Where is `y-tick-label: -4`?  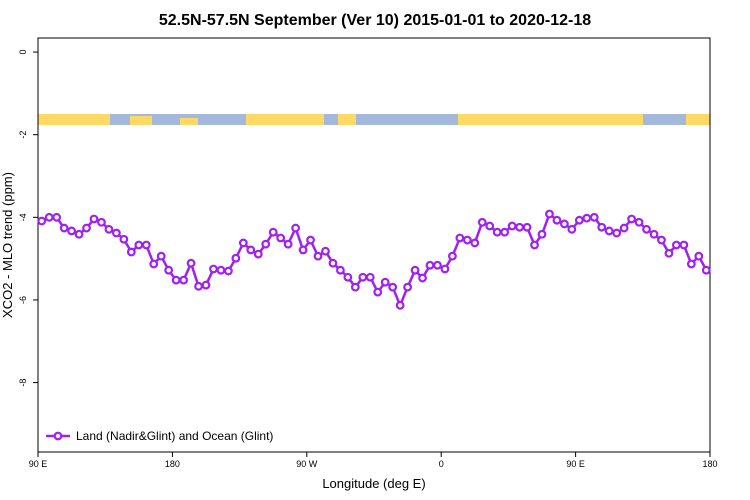 y-tick-label: -4 is located at coordinates (23, 217).